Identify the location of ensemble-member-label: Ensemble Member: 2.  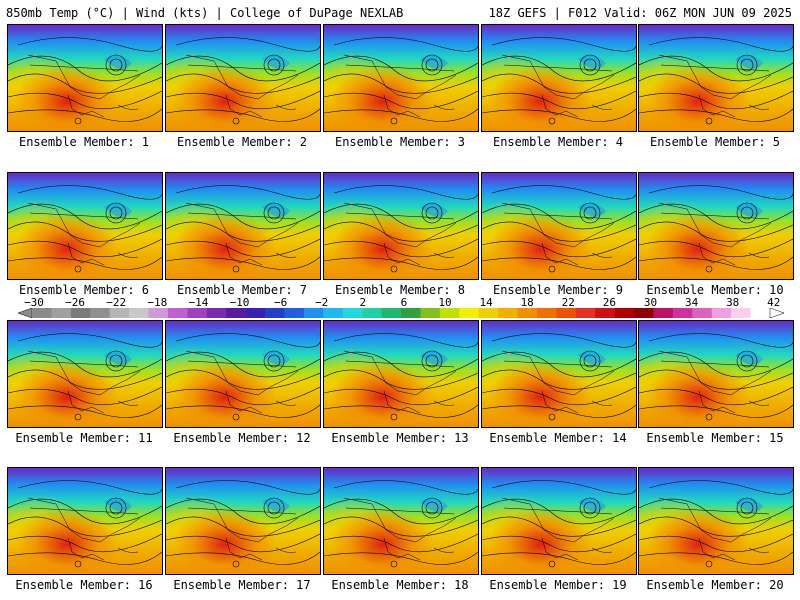
(242, 142).